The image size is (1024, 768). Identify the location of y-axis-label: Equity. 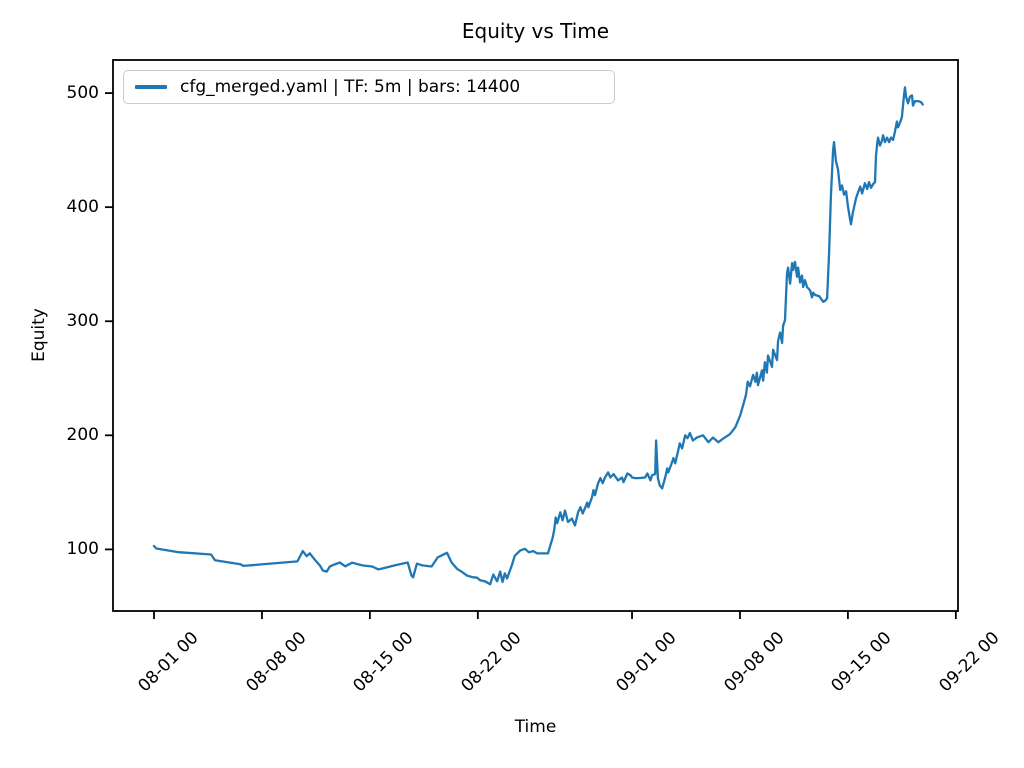
(39, 335).